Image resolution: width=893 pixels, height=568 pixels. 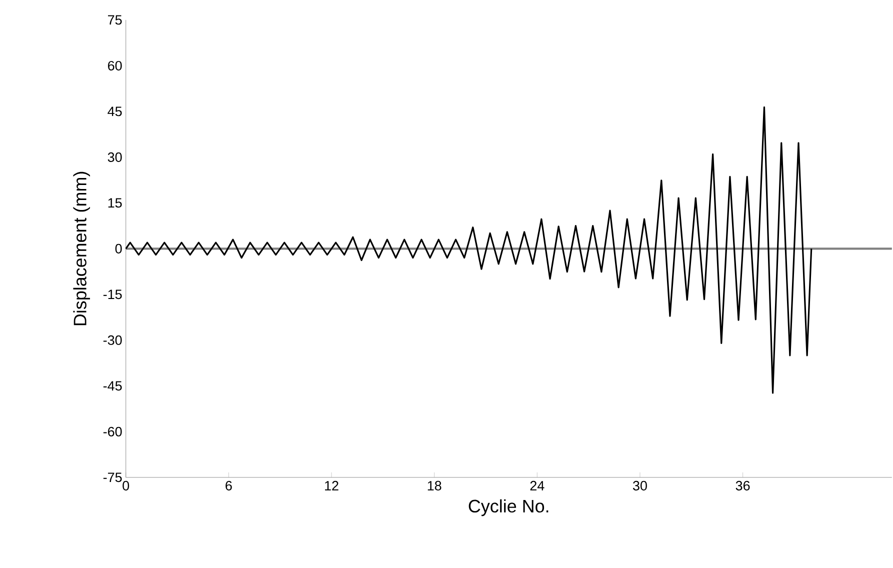 I want to click on y-axis-title: Displacement (mm), so click(x=81, y=248).